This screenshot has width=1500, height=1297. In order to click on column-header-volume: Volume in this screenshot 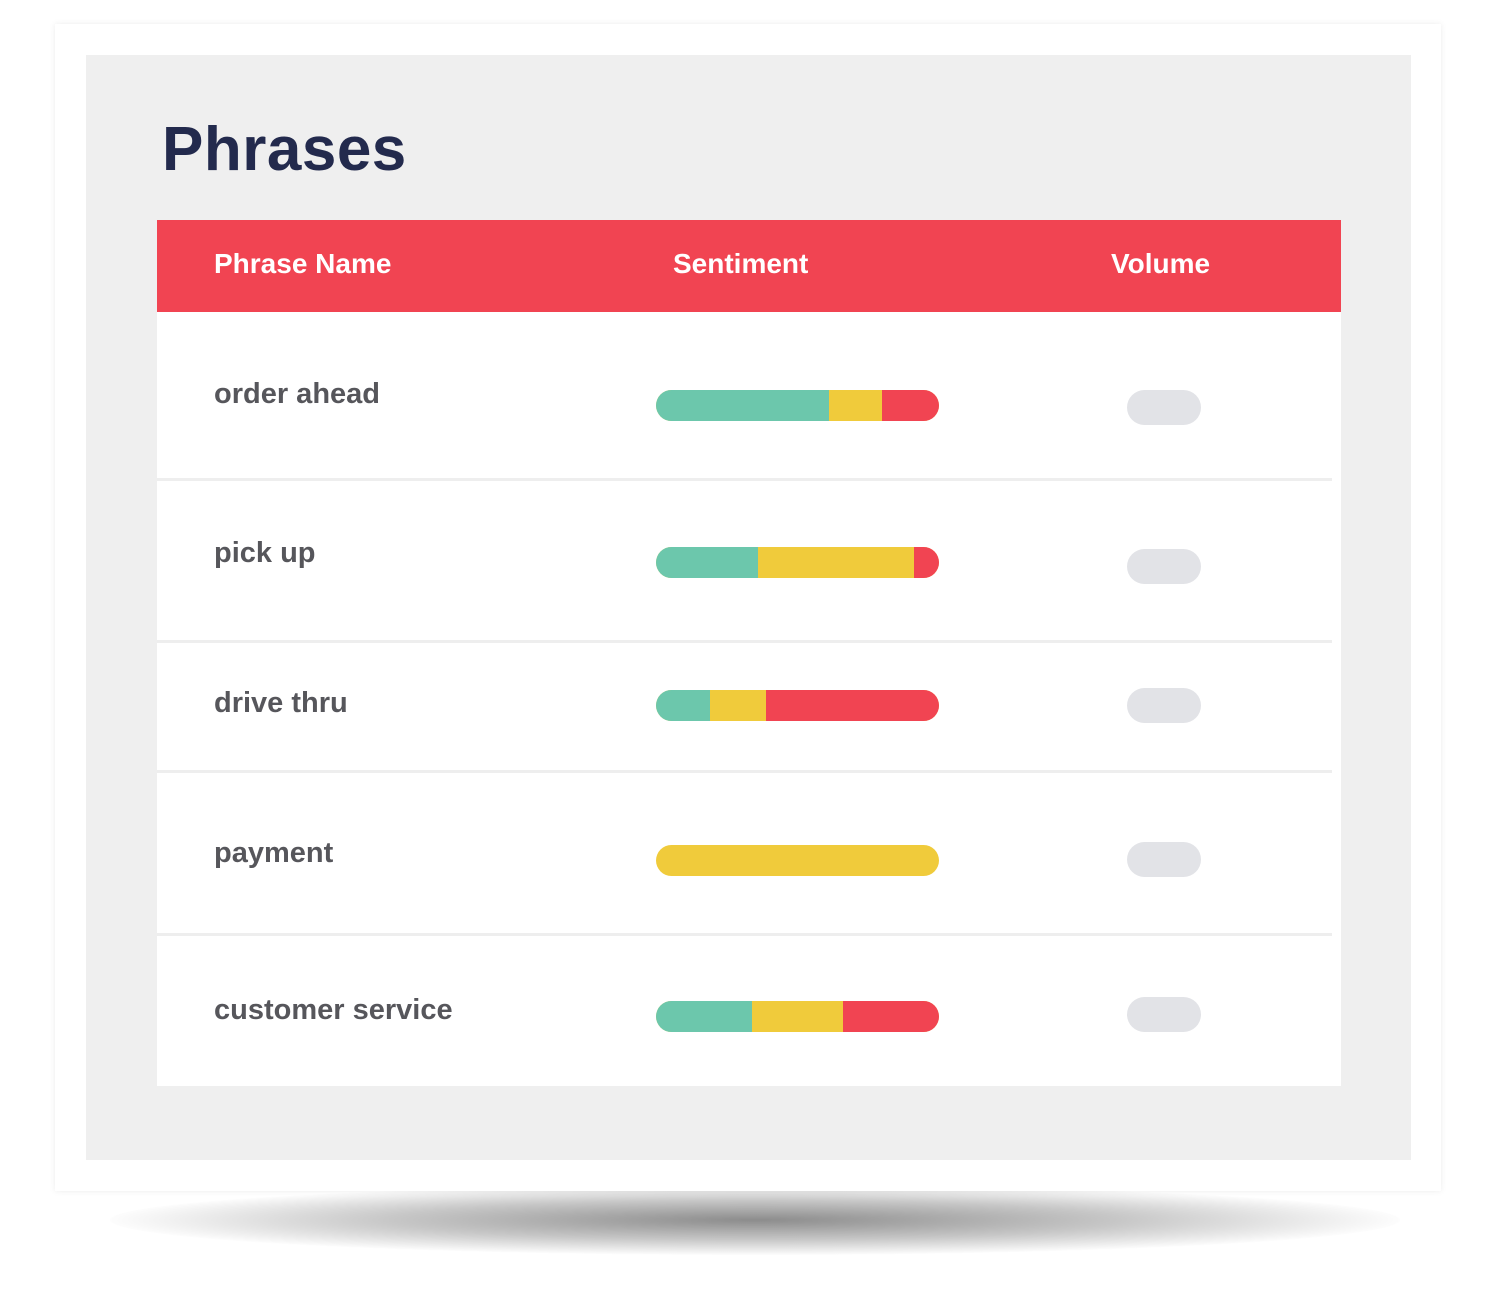, I will do `click(1161, 263)`.